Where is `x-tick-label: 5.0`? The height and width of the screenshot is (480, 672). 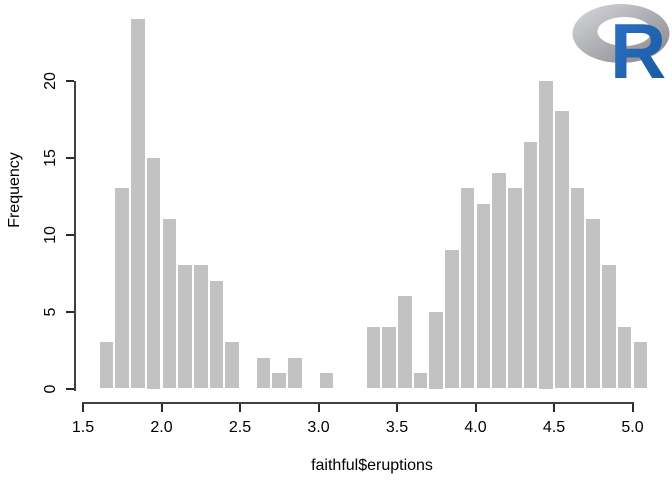
x-tick-label: 5.0 is located at coordinates (632, 427).